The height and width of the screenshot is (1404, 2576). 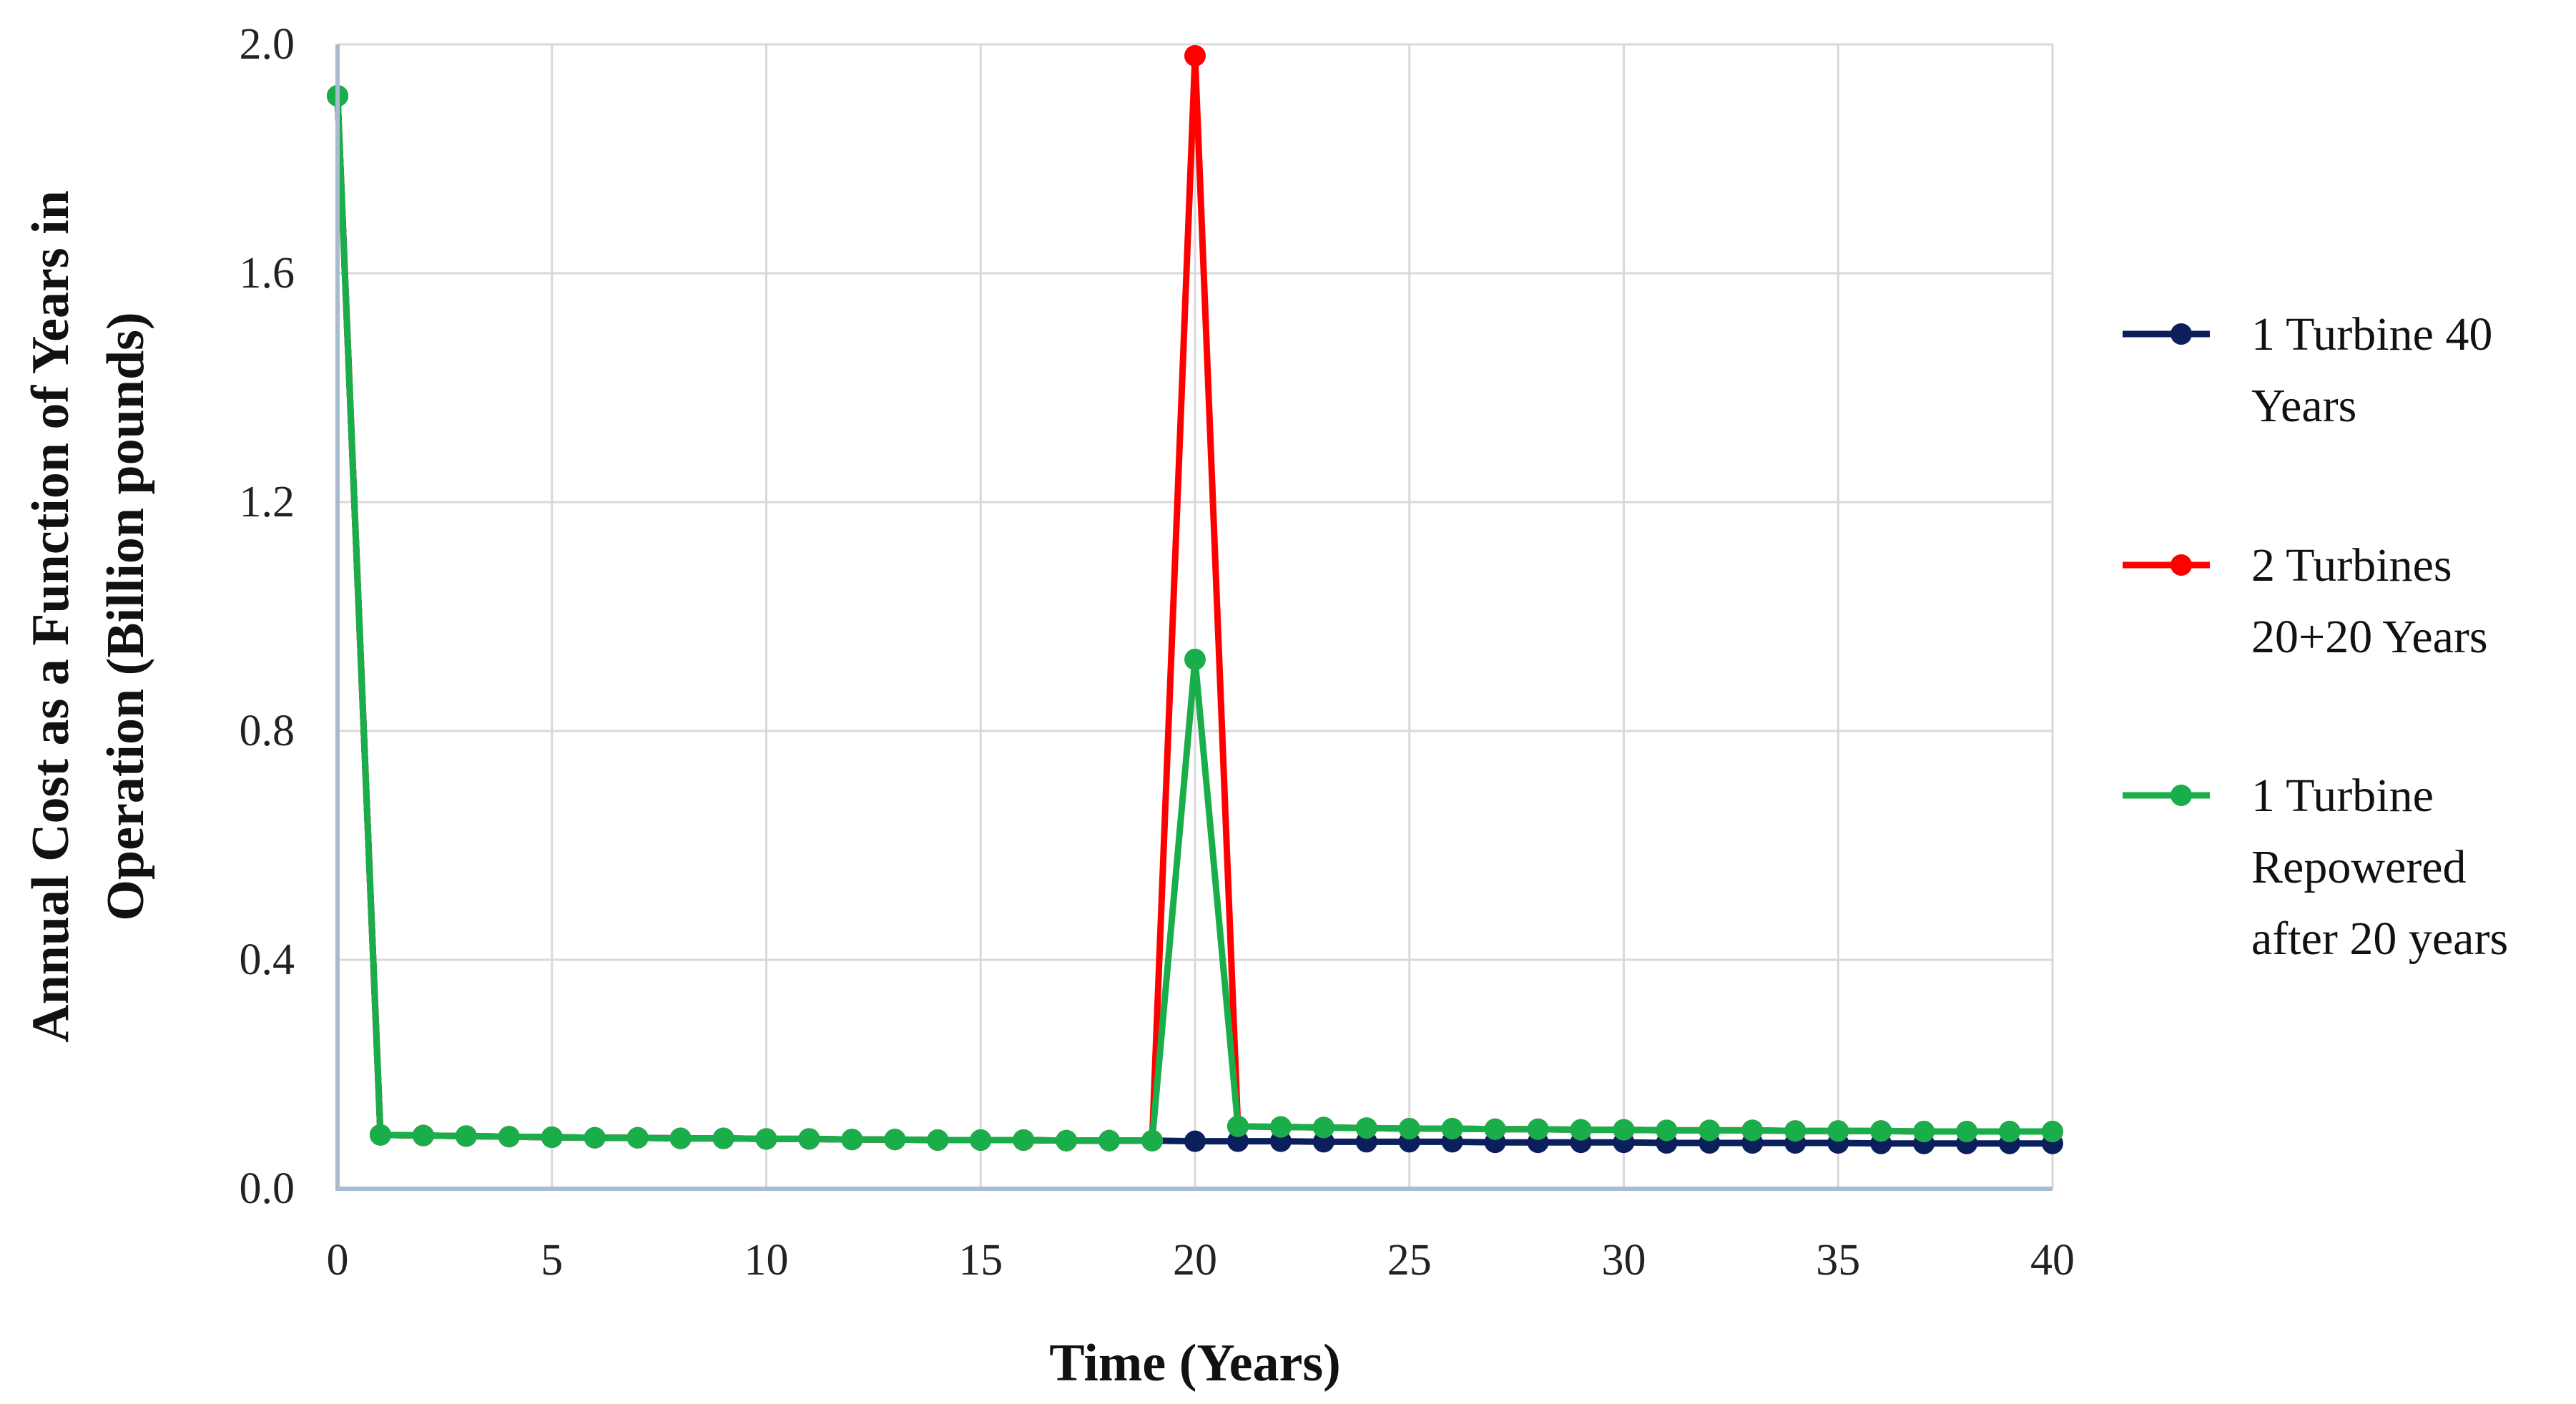 What do you see at coordinates (2352, 565) in the screenshot?
I see `legend-label: 2 Turbines` at bounding box center [2352, 565].